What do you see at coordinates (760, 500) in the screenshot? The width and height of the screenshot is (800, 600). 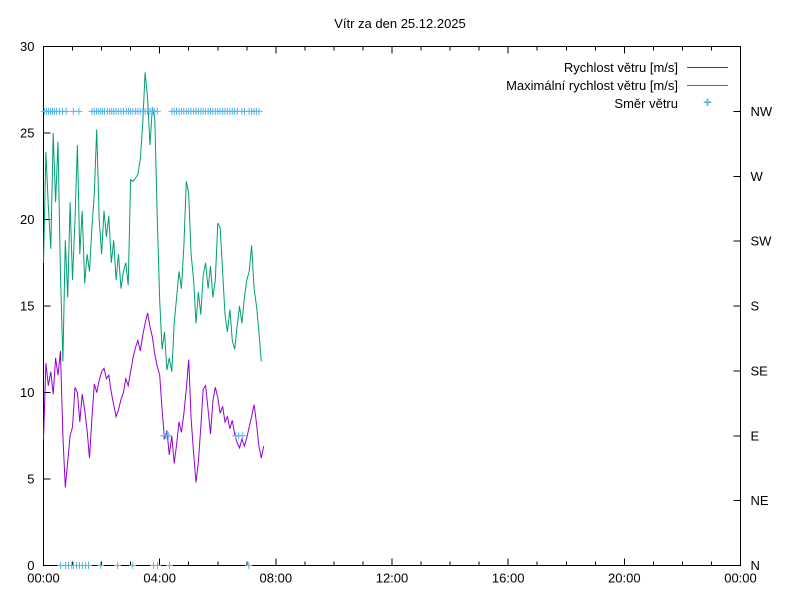 I see `compass-tick-label: NE` at bounding box center [760, 500].